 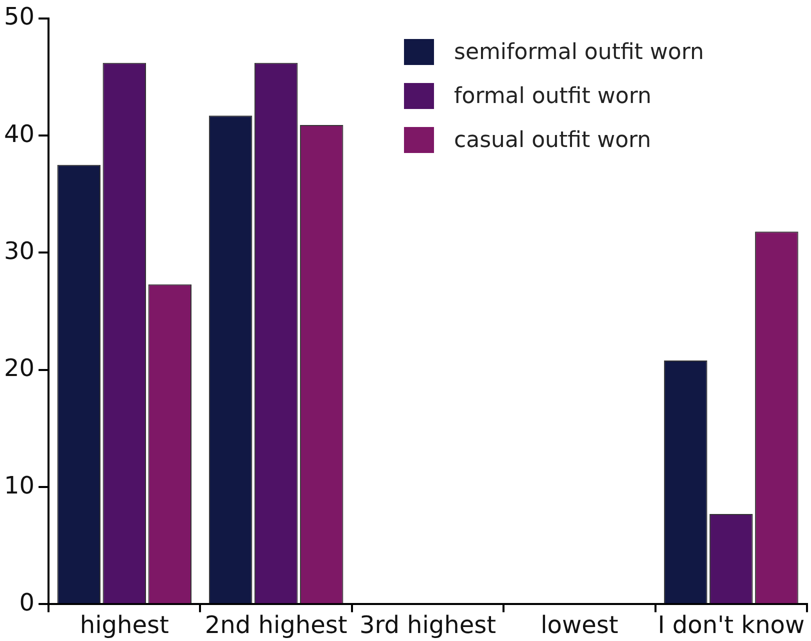 What do you see at coordinates (19, 250) in the screenshot?
I see `y-tick-label: 30` at bounding box center [19, 250].